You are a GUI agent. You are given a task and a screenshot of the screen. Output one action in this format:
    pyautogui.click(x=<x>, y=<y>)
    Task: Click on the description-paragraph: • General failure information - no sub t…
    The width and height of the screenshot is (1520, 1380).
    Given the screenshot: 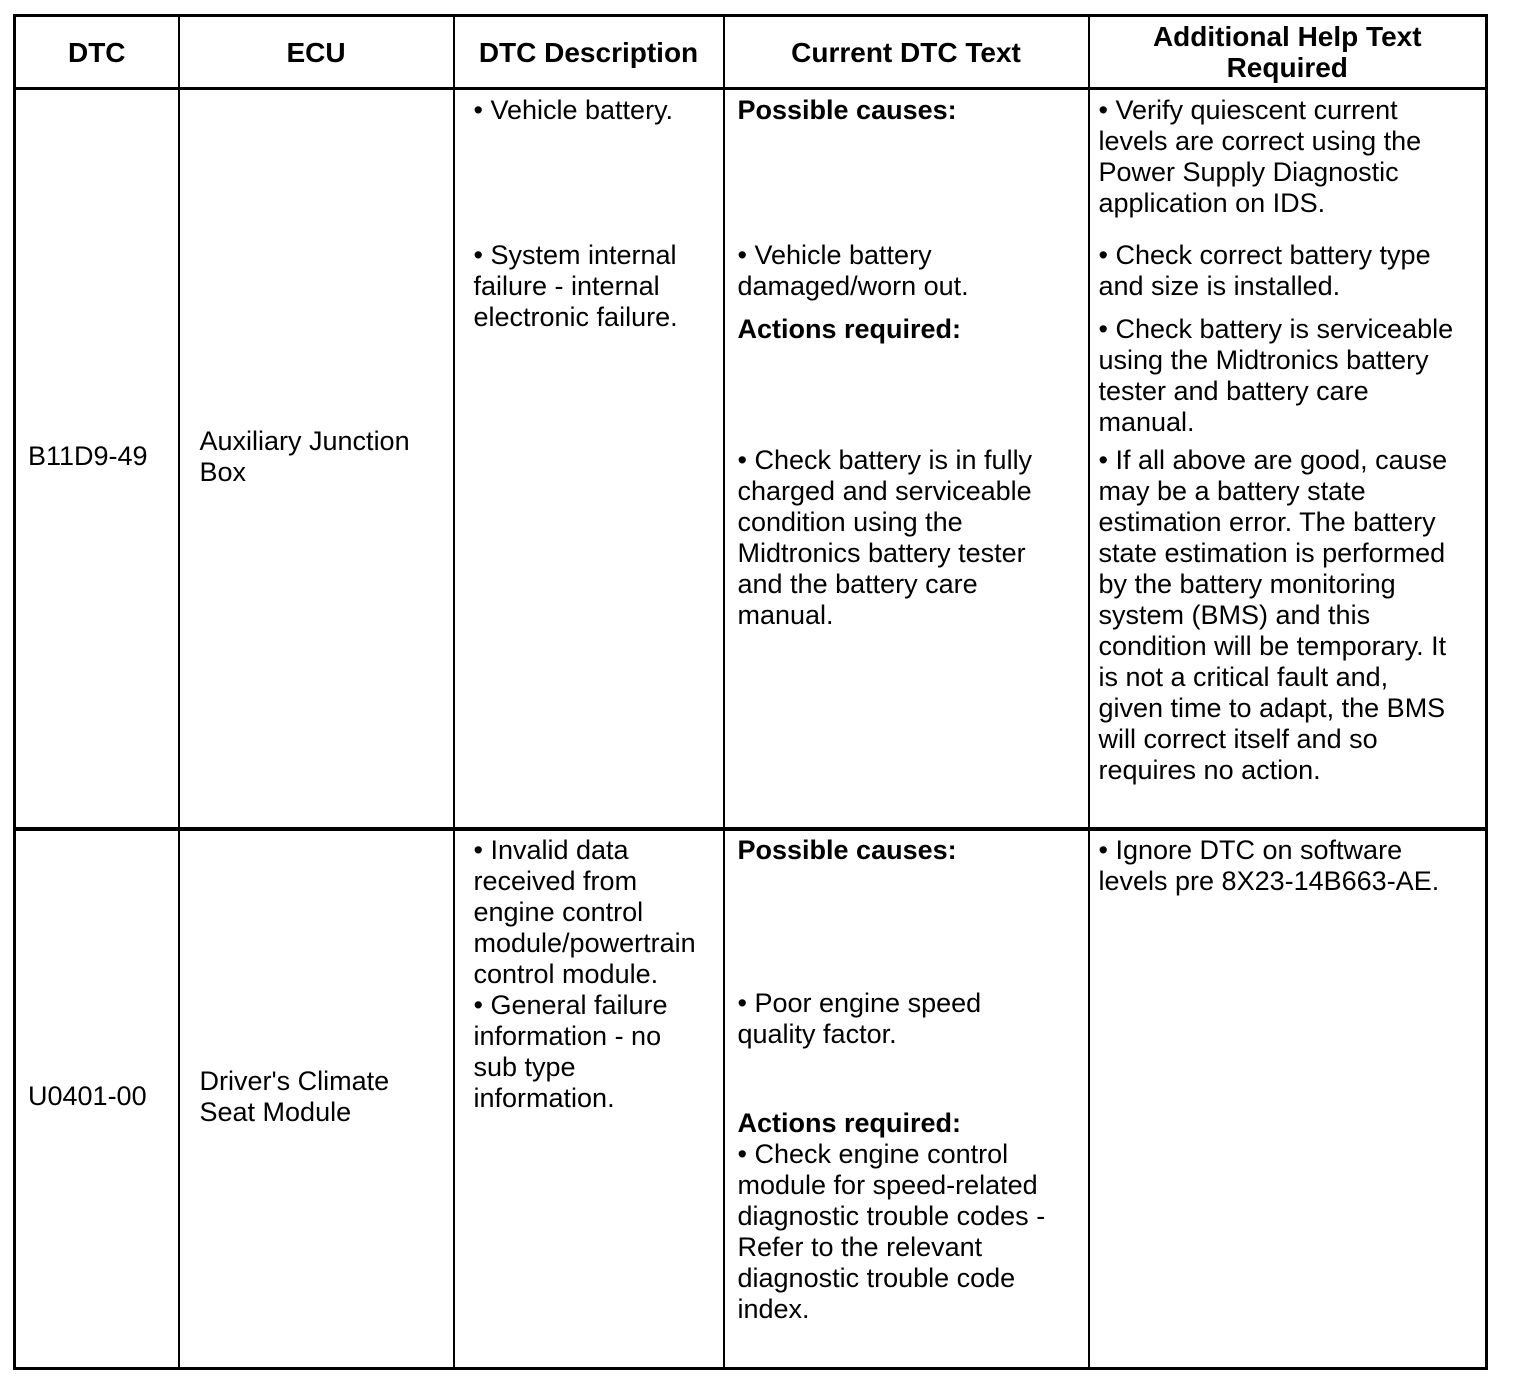 What is the action you would take?
    pyautogui.click(x=570, y=1051)
    